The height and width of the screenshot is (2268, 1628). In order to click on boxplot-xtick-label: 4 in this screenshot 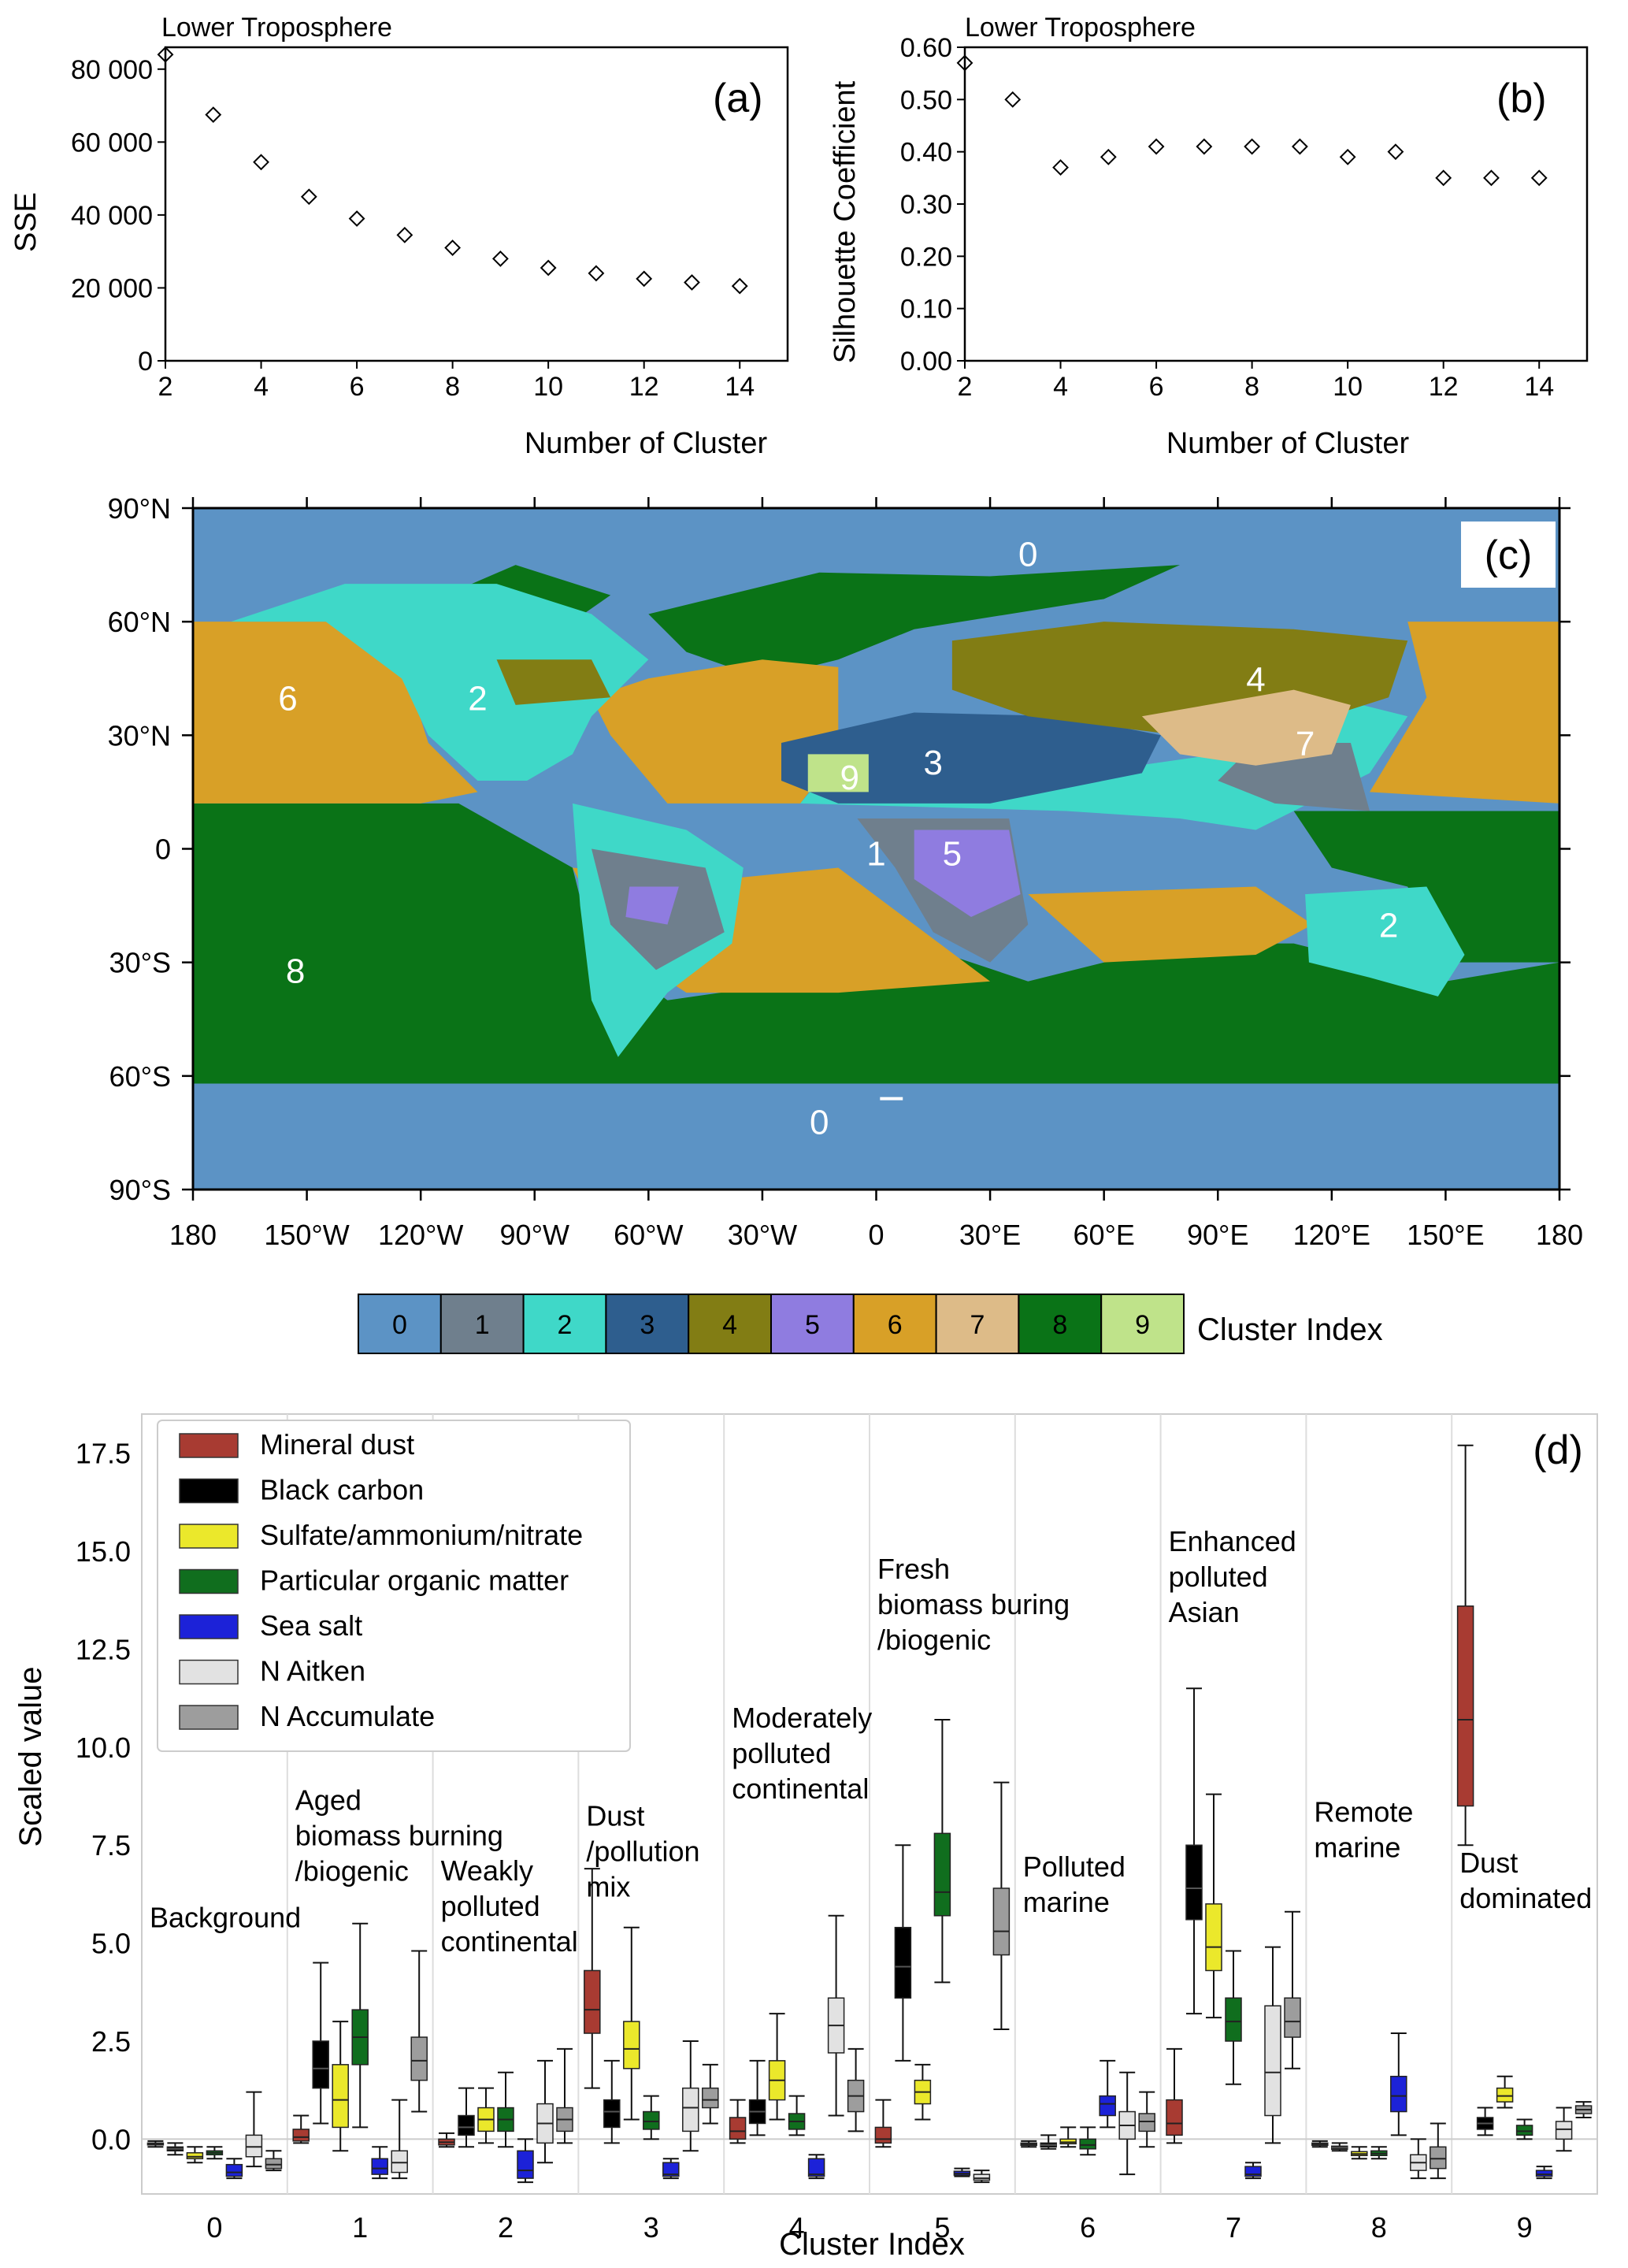, I will do `click(797, 2227)`.